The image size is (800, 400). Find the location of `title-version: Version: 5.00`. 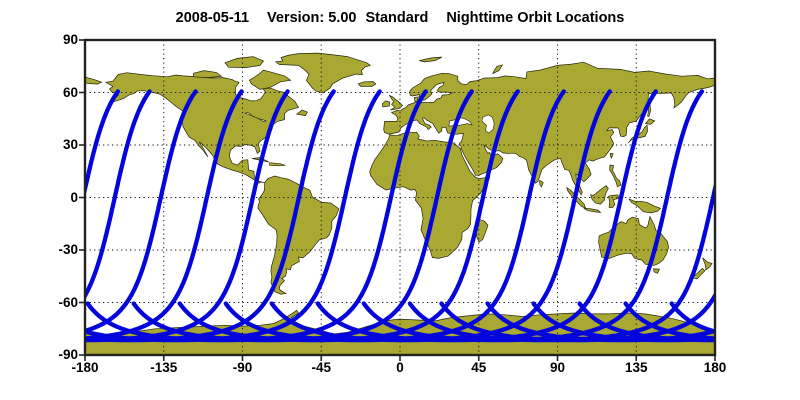

title-version: Version: 5.00 is located at coordinates (312, 18).